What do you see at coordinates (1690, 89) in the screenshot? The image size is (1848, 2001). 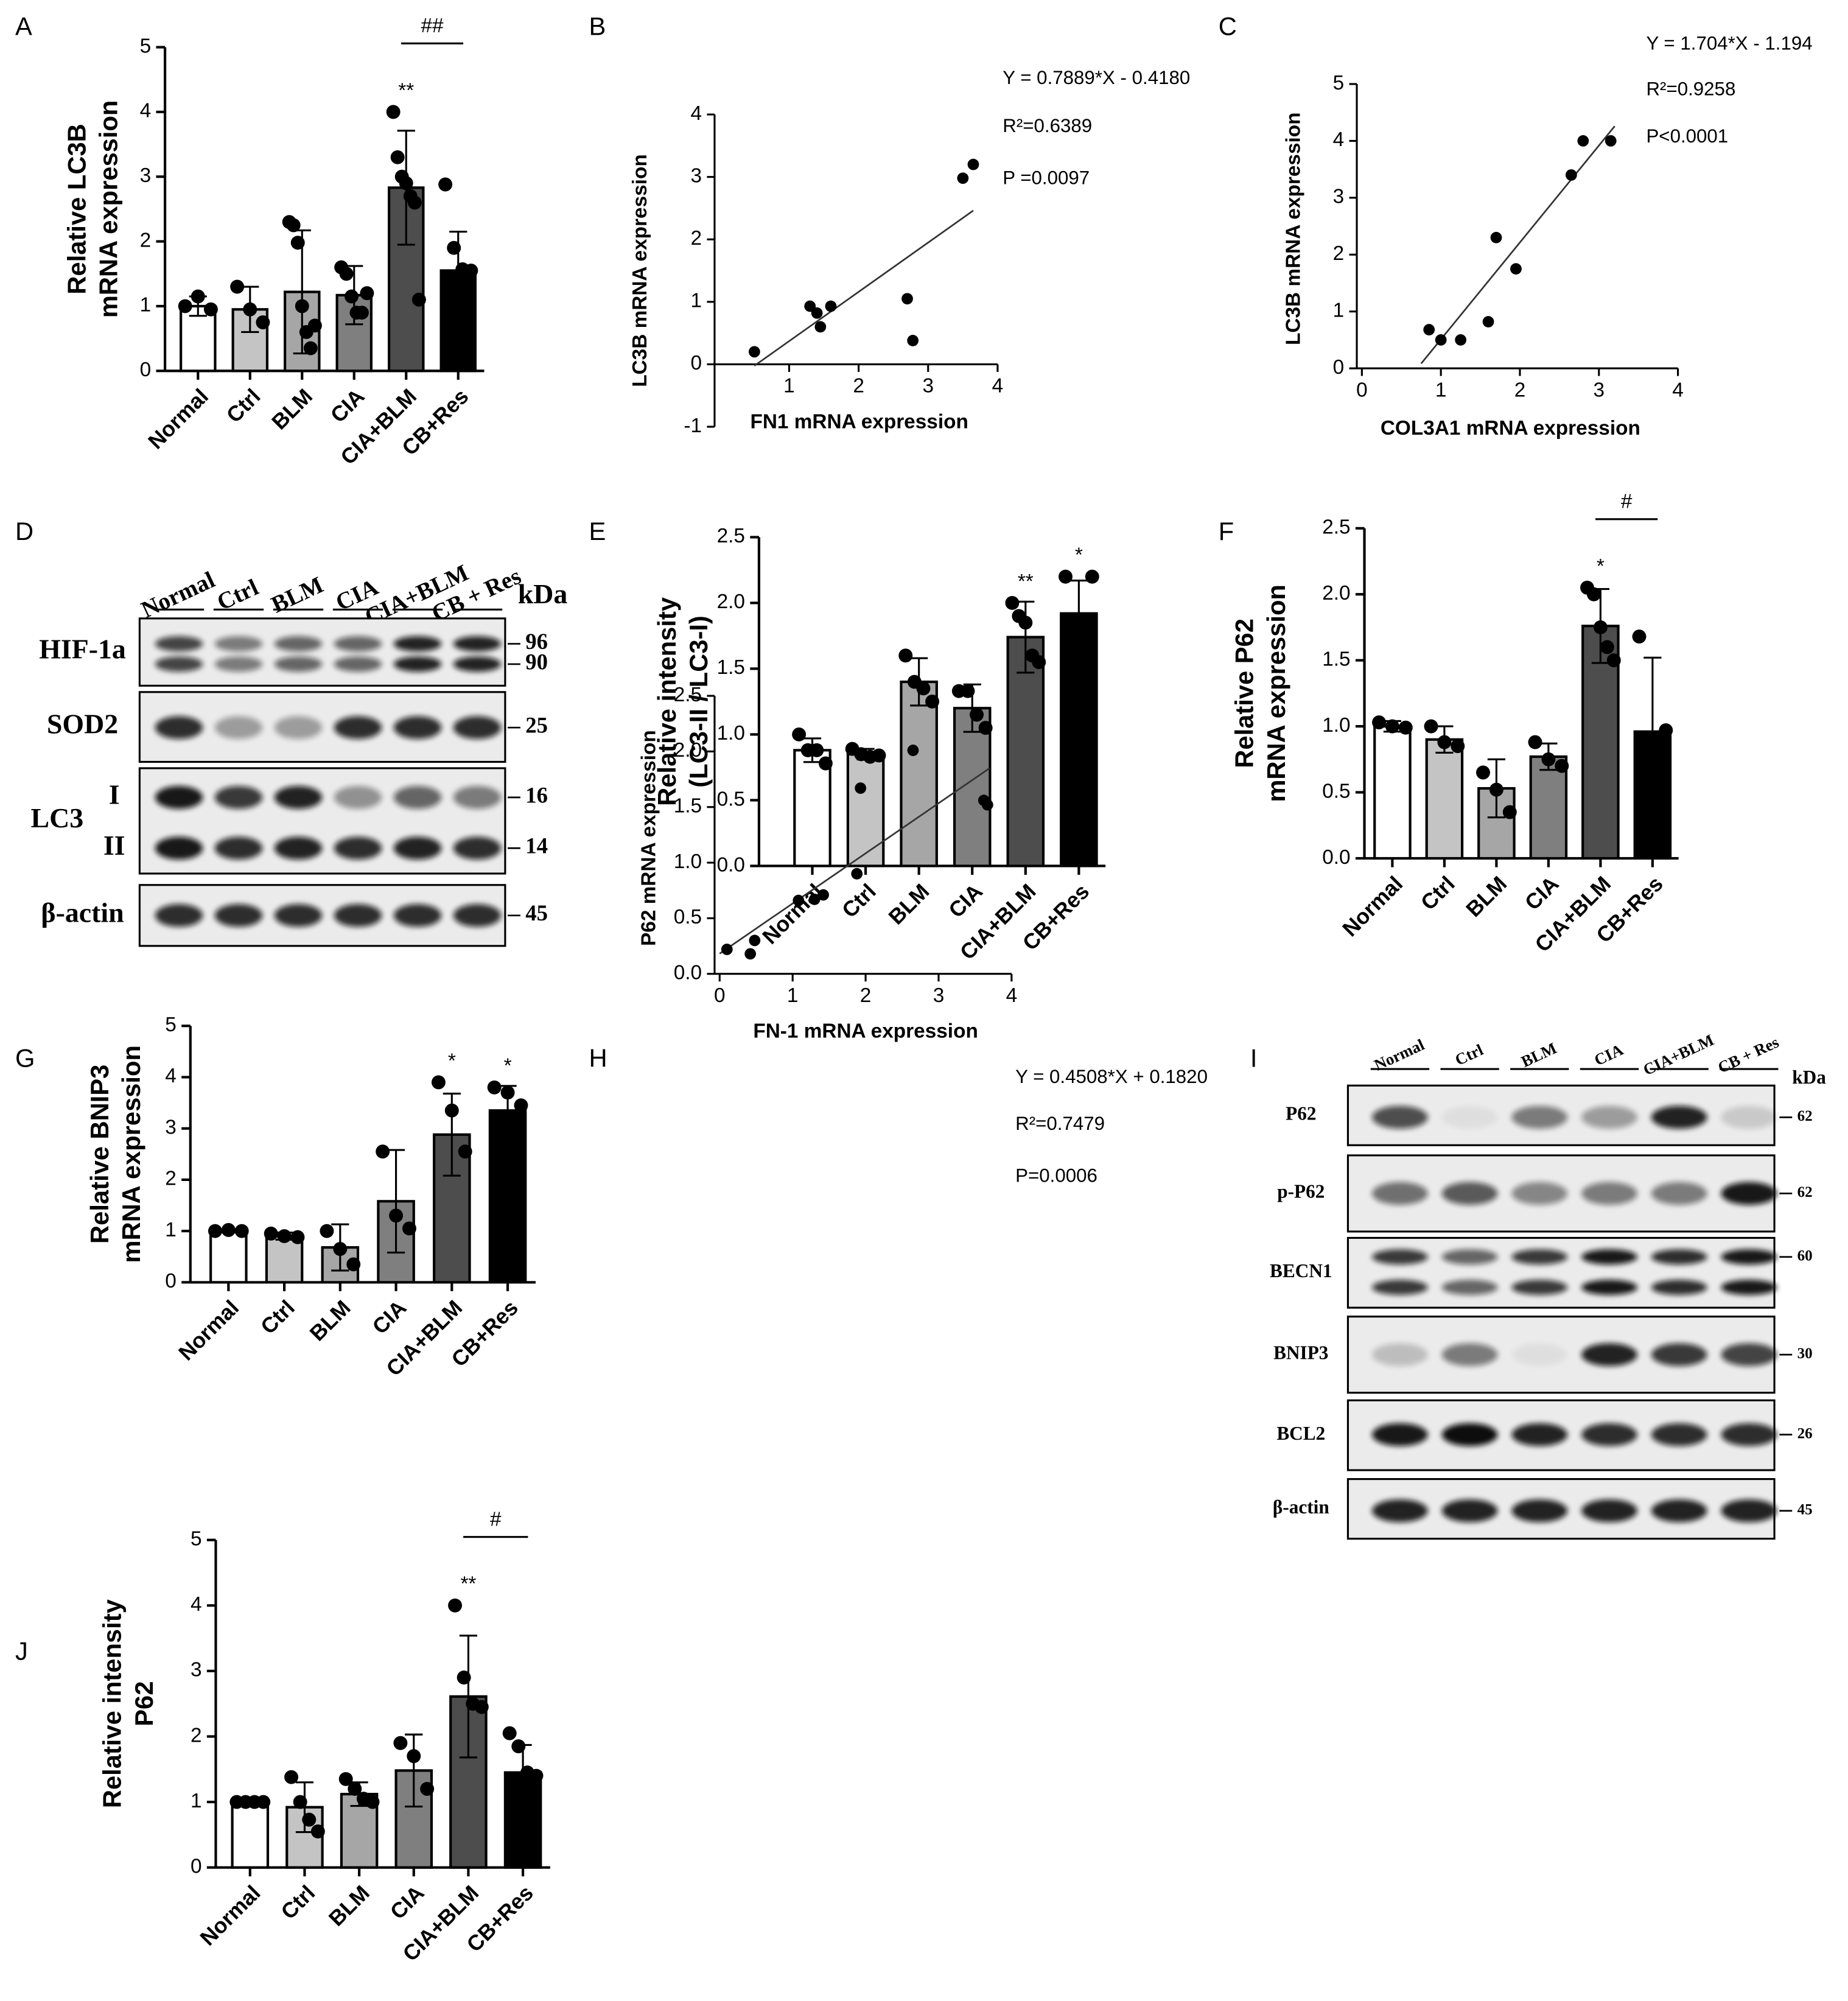 I see `equation: R²=0.9258` at bounding box center [1690, 89].